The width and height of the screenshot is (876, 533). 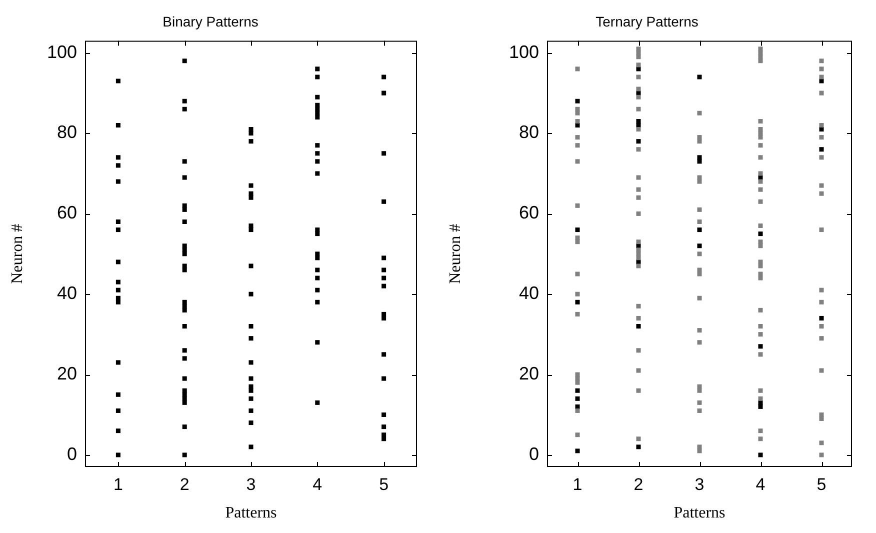 I want to click on chart-title: Ternary Patterns, so click(x=647, y=21).